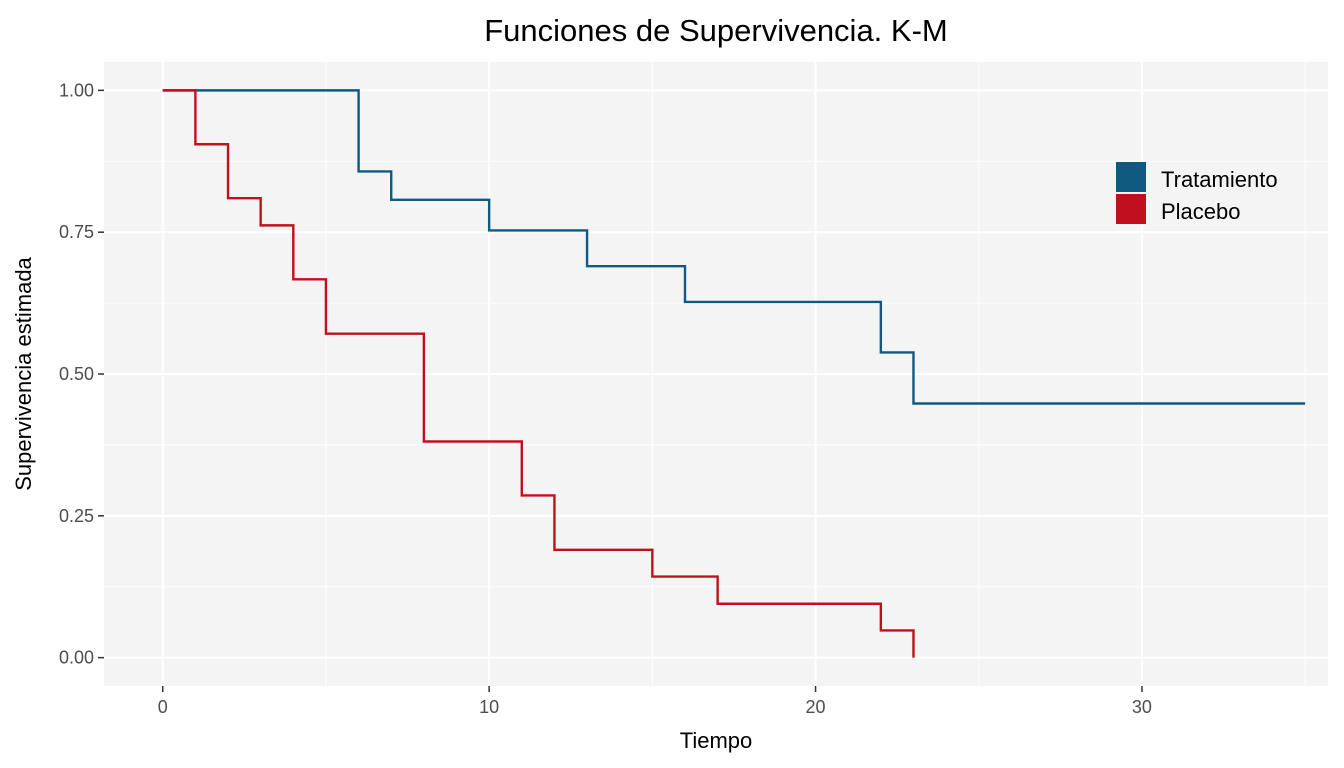  I want to click on x-axis-title: Tiempo, so click(716, 740).